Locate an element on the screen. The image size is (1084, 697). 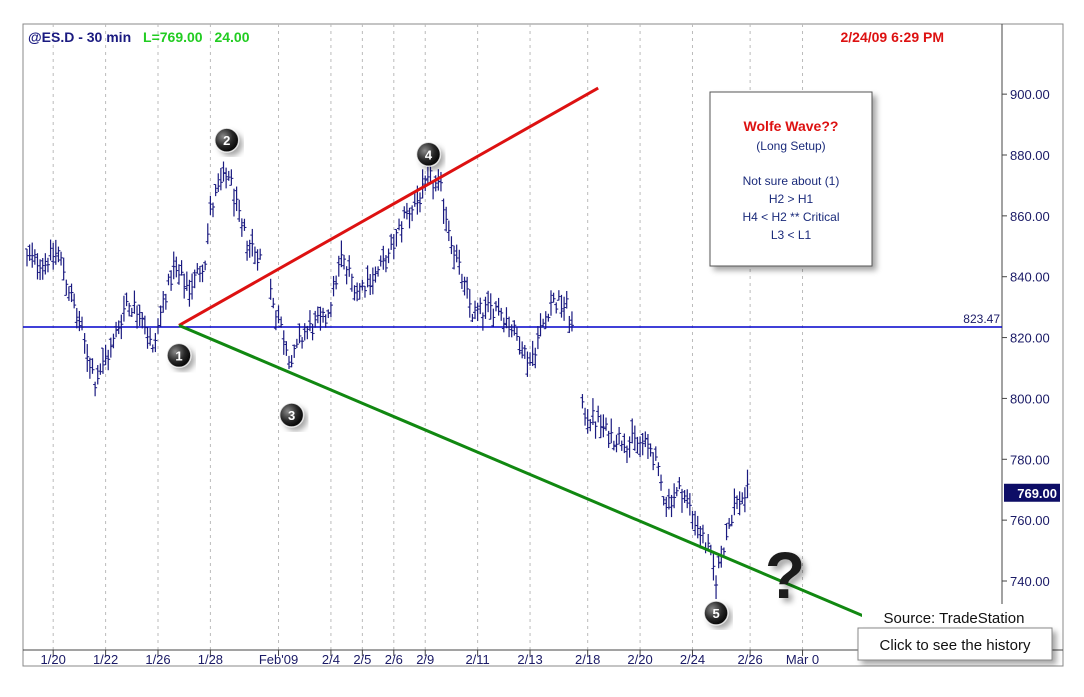
question-mark: ? is located at coordinates (785, 575).